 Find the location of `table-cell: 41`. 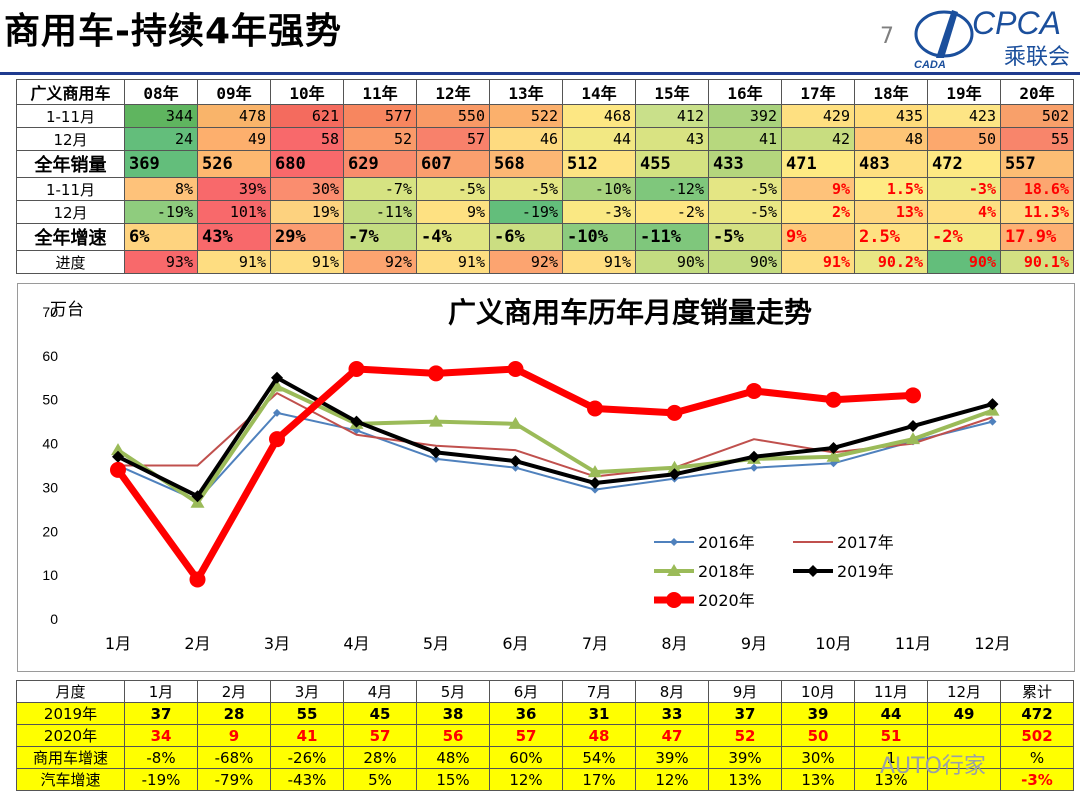

table-cell: 41 is located at coordinates (745, 139).